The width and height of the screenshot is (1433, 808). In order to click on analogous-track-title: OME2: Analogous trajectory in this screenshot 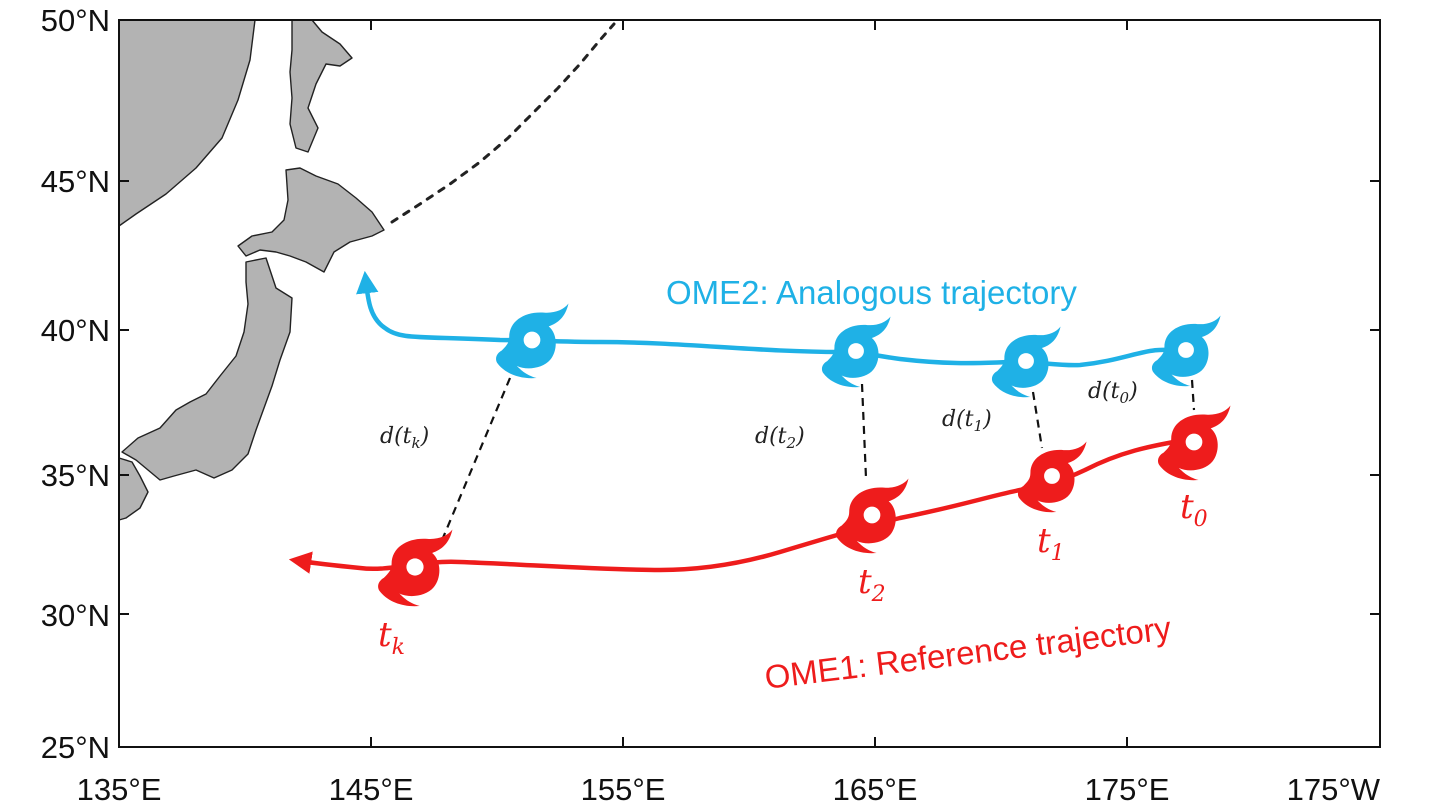, I will do `click(871, 292)`.